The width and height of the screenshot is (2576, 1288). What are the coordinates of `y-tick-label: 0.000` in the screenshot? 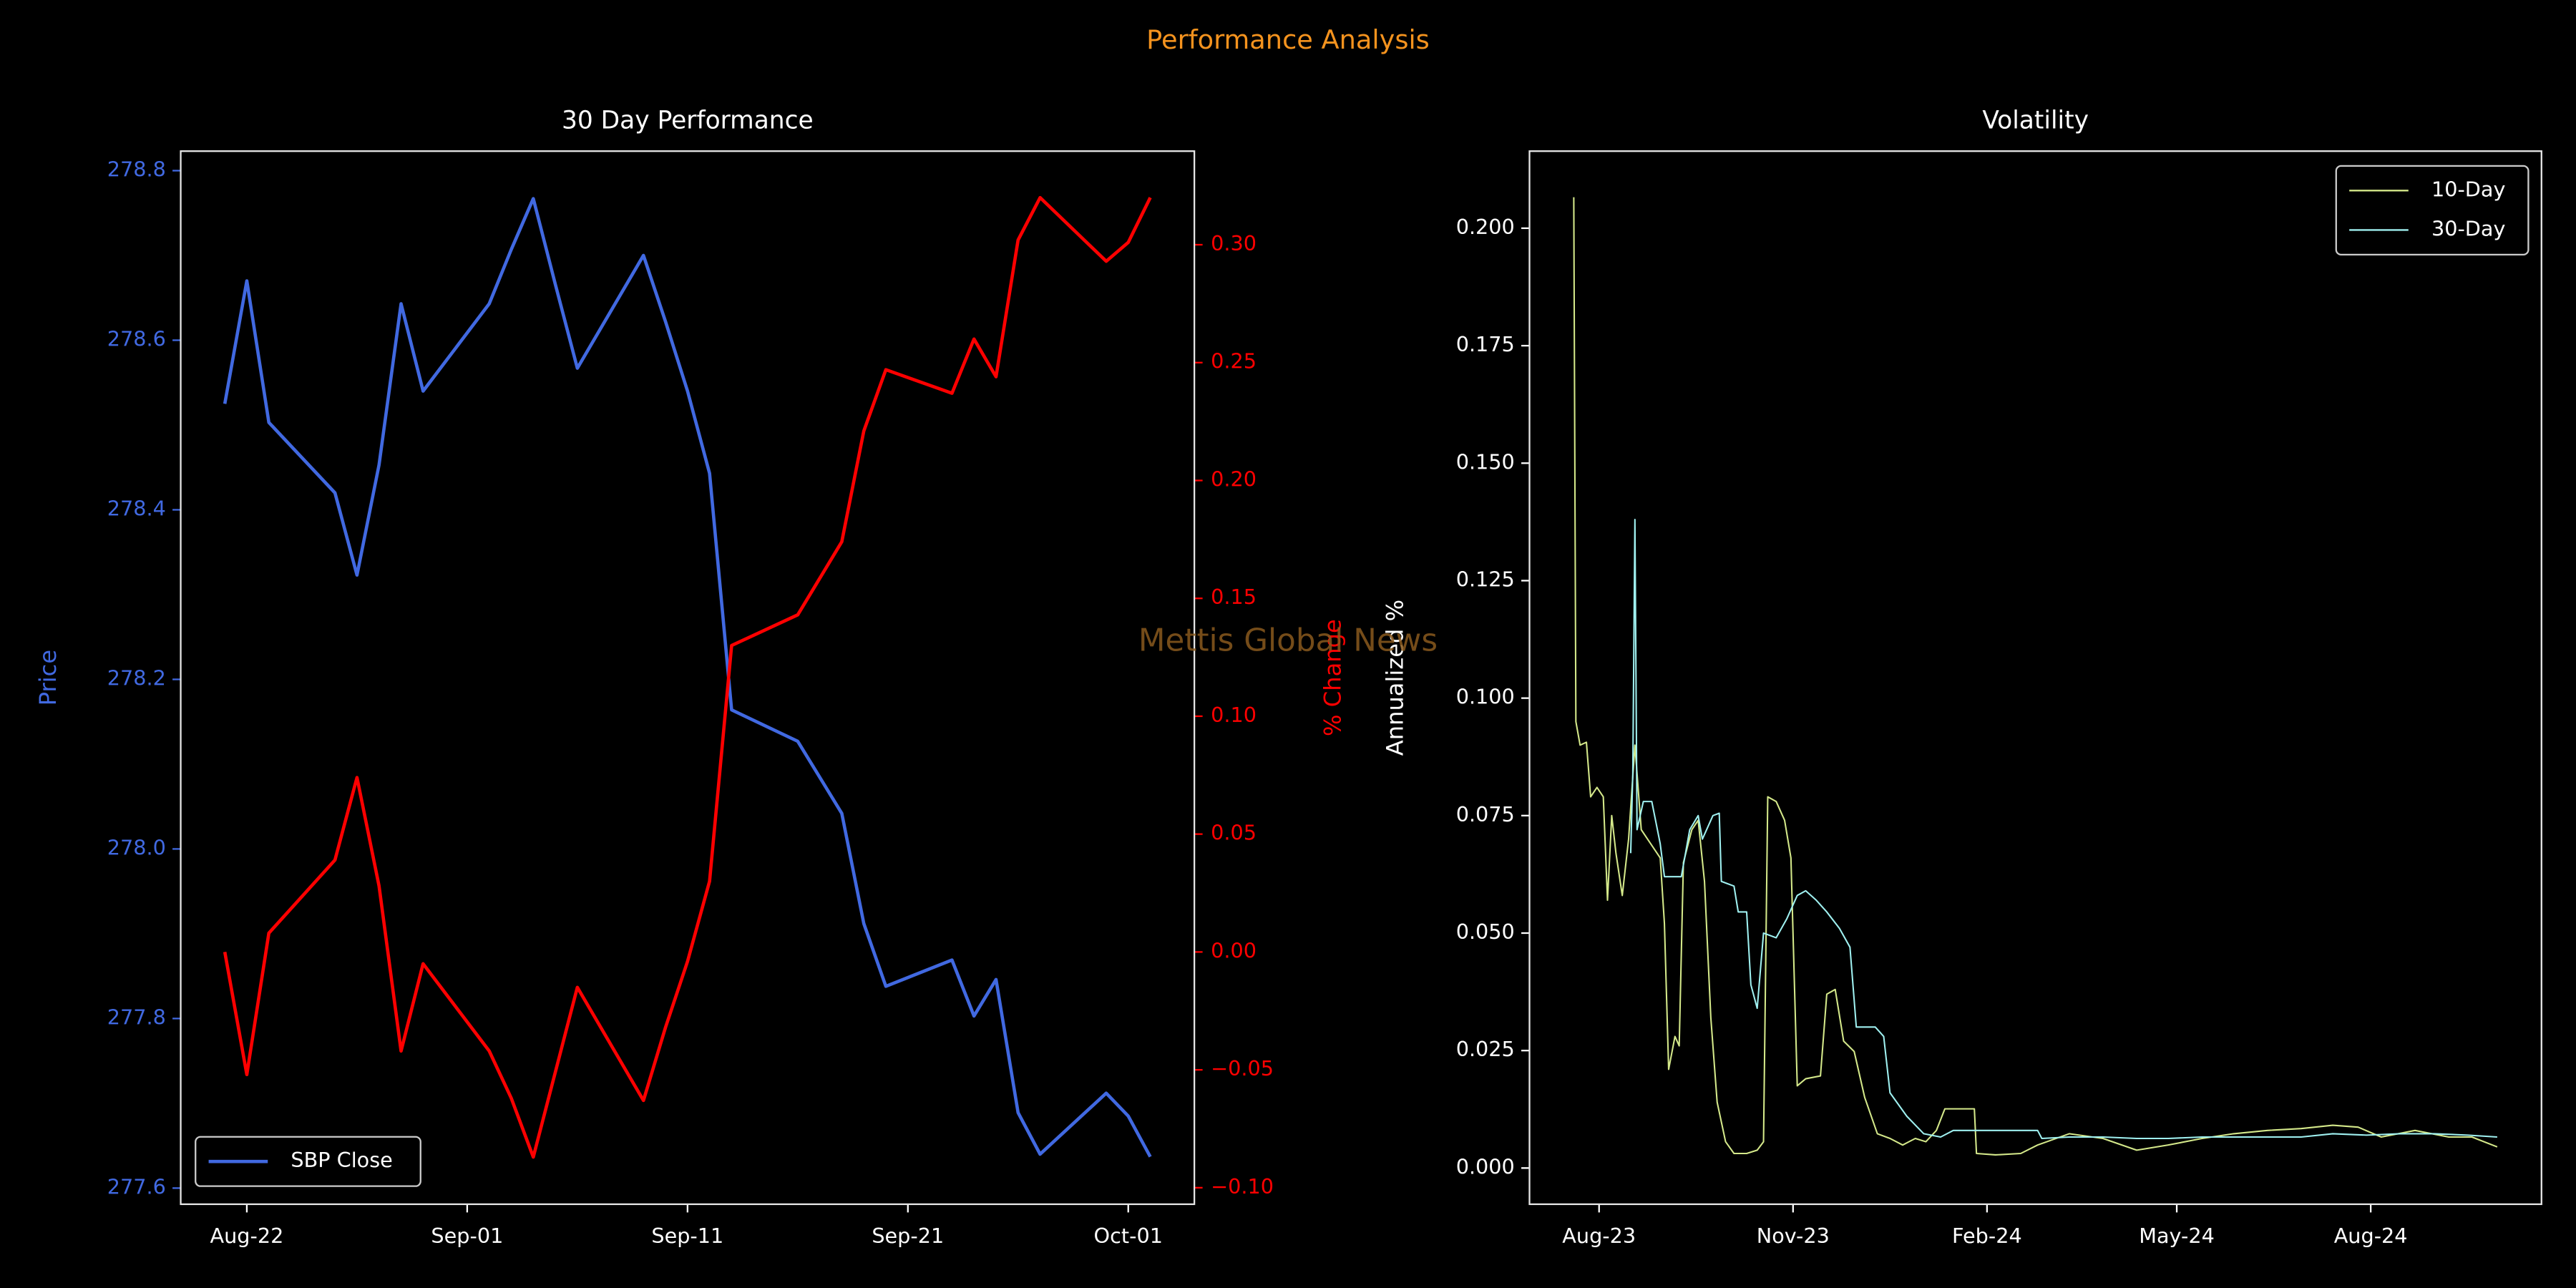 It's located at (1485, 1166).